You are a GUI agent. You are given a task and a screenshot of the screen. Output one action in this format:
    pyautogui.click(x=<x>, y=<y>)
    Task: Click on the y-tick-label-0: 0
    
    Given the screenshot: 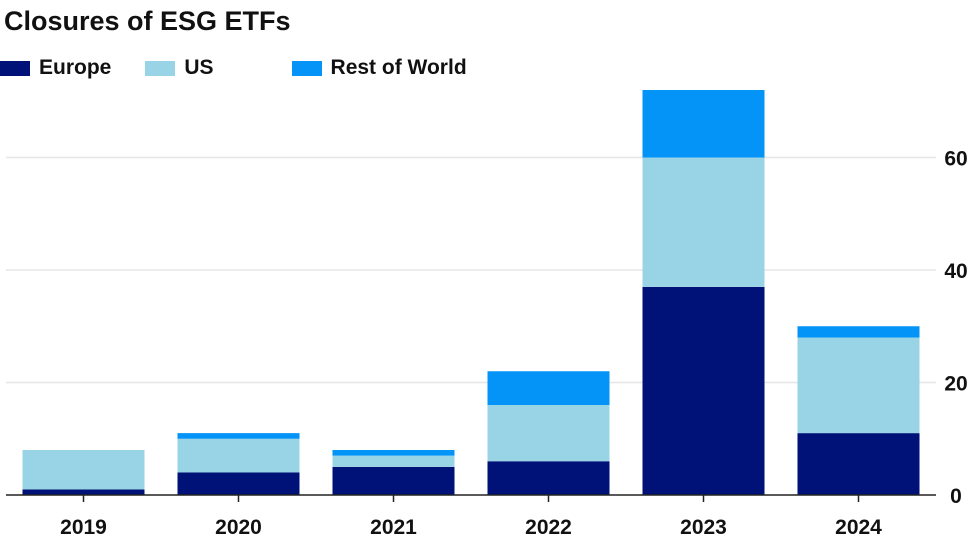 What is the action you would take?
    pyautogui.click(x=956, y=496)
    